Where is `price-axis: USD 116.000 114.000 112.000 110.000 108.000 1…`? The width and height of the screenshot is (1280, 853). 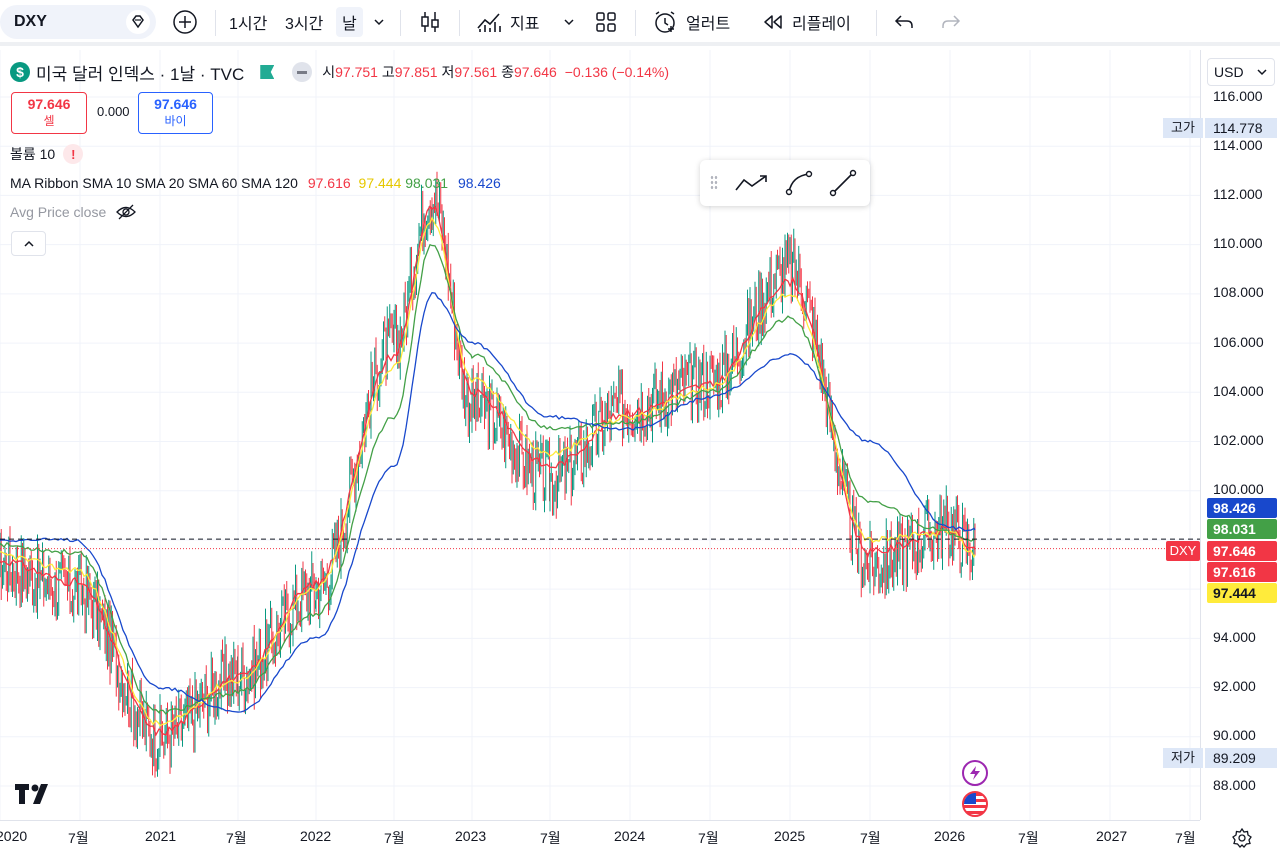
price-axis: USD 116.000 114.000 112.000 110.000 108.000 1… is located at coordinates (1240, 435).